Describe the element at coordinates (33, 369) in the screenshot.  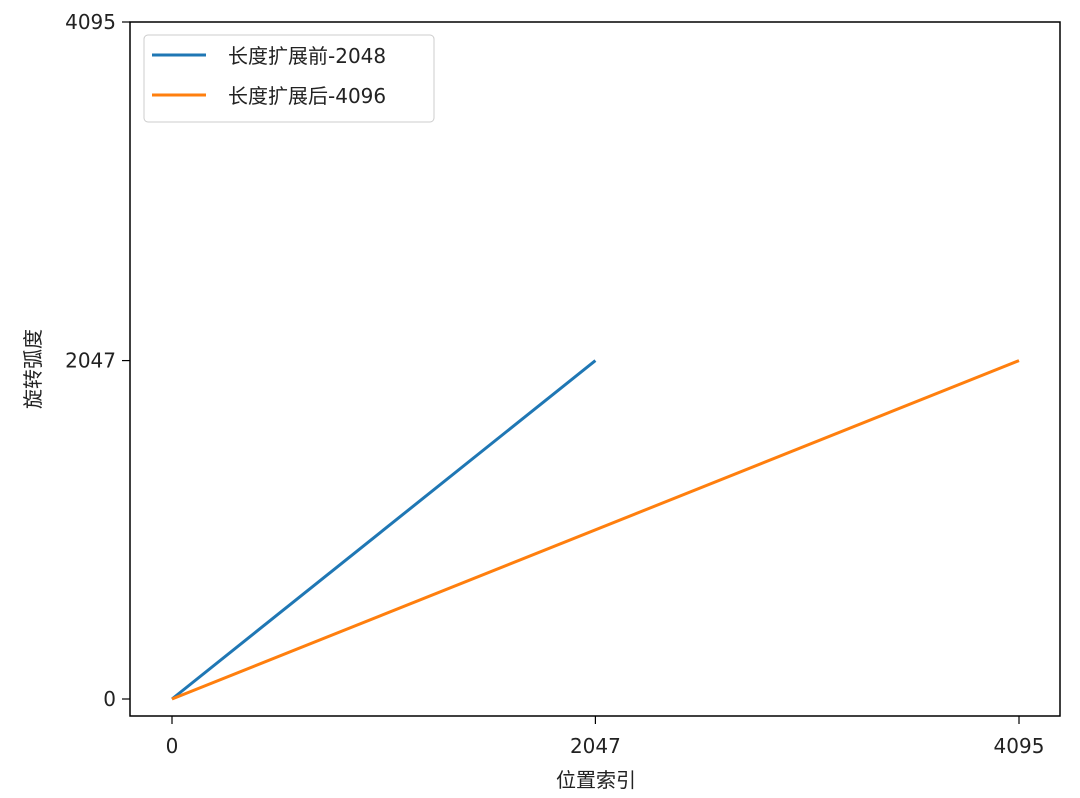
I see `y-axis-label: 旋转弧度` at that location.